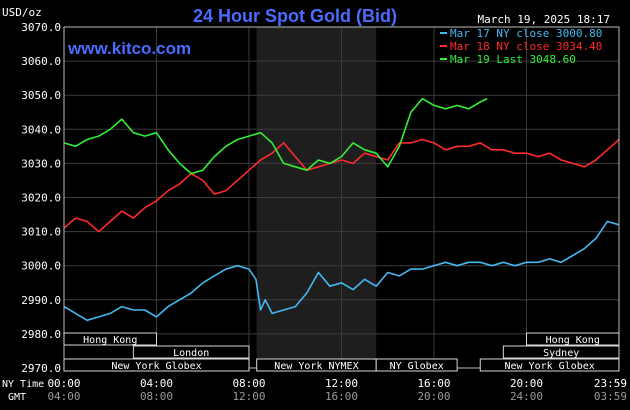 Image resolution: width=630 pixels, height=410 pixels. Describe the element at coordinates (526, 383) in the screenshot. I see `x-tick-label-ny: 20:00` at that location.